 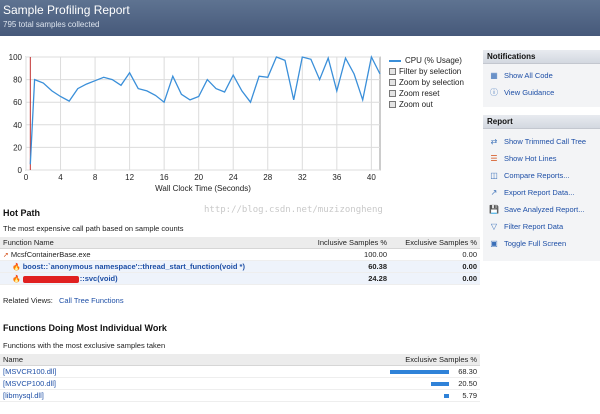 I want to click on function-name: McsfContainerBase.exe, so click(x=50, y=254).